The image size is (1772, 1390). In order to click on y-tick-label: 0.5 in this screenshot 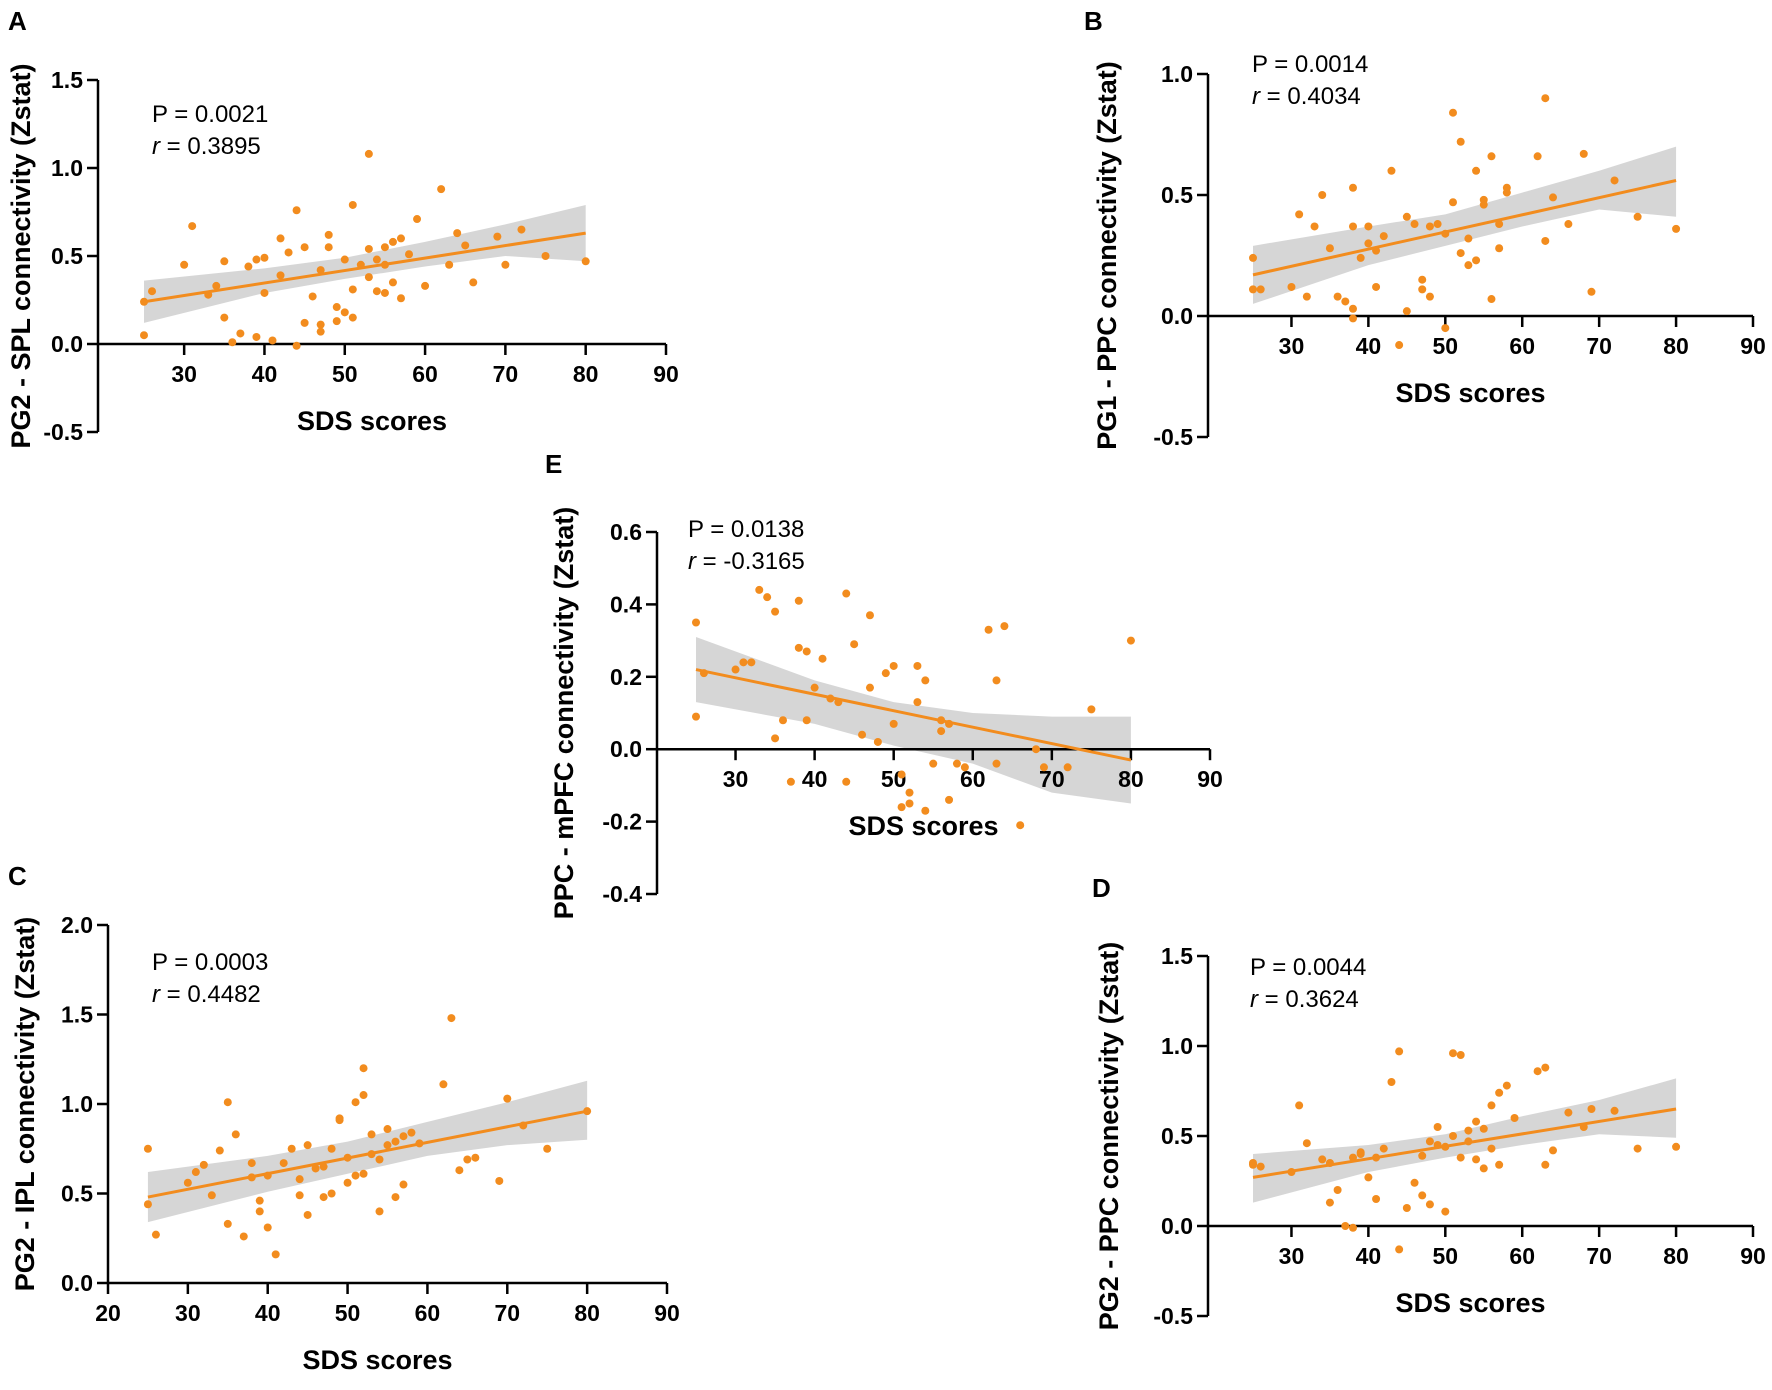, I will do `click(67, 256)`.